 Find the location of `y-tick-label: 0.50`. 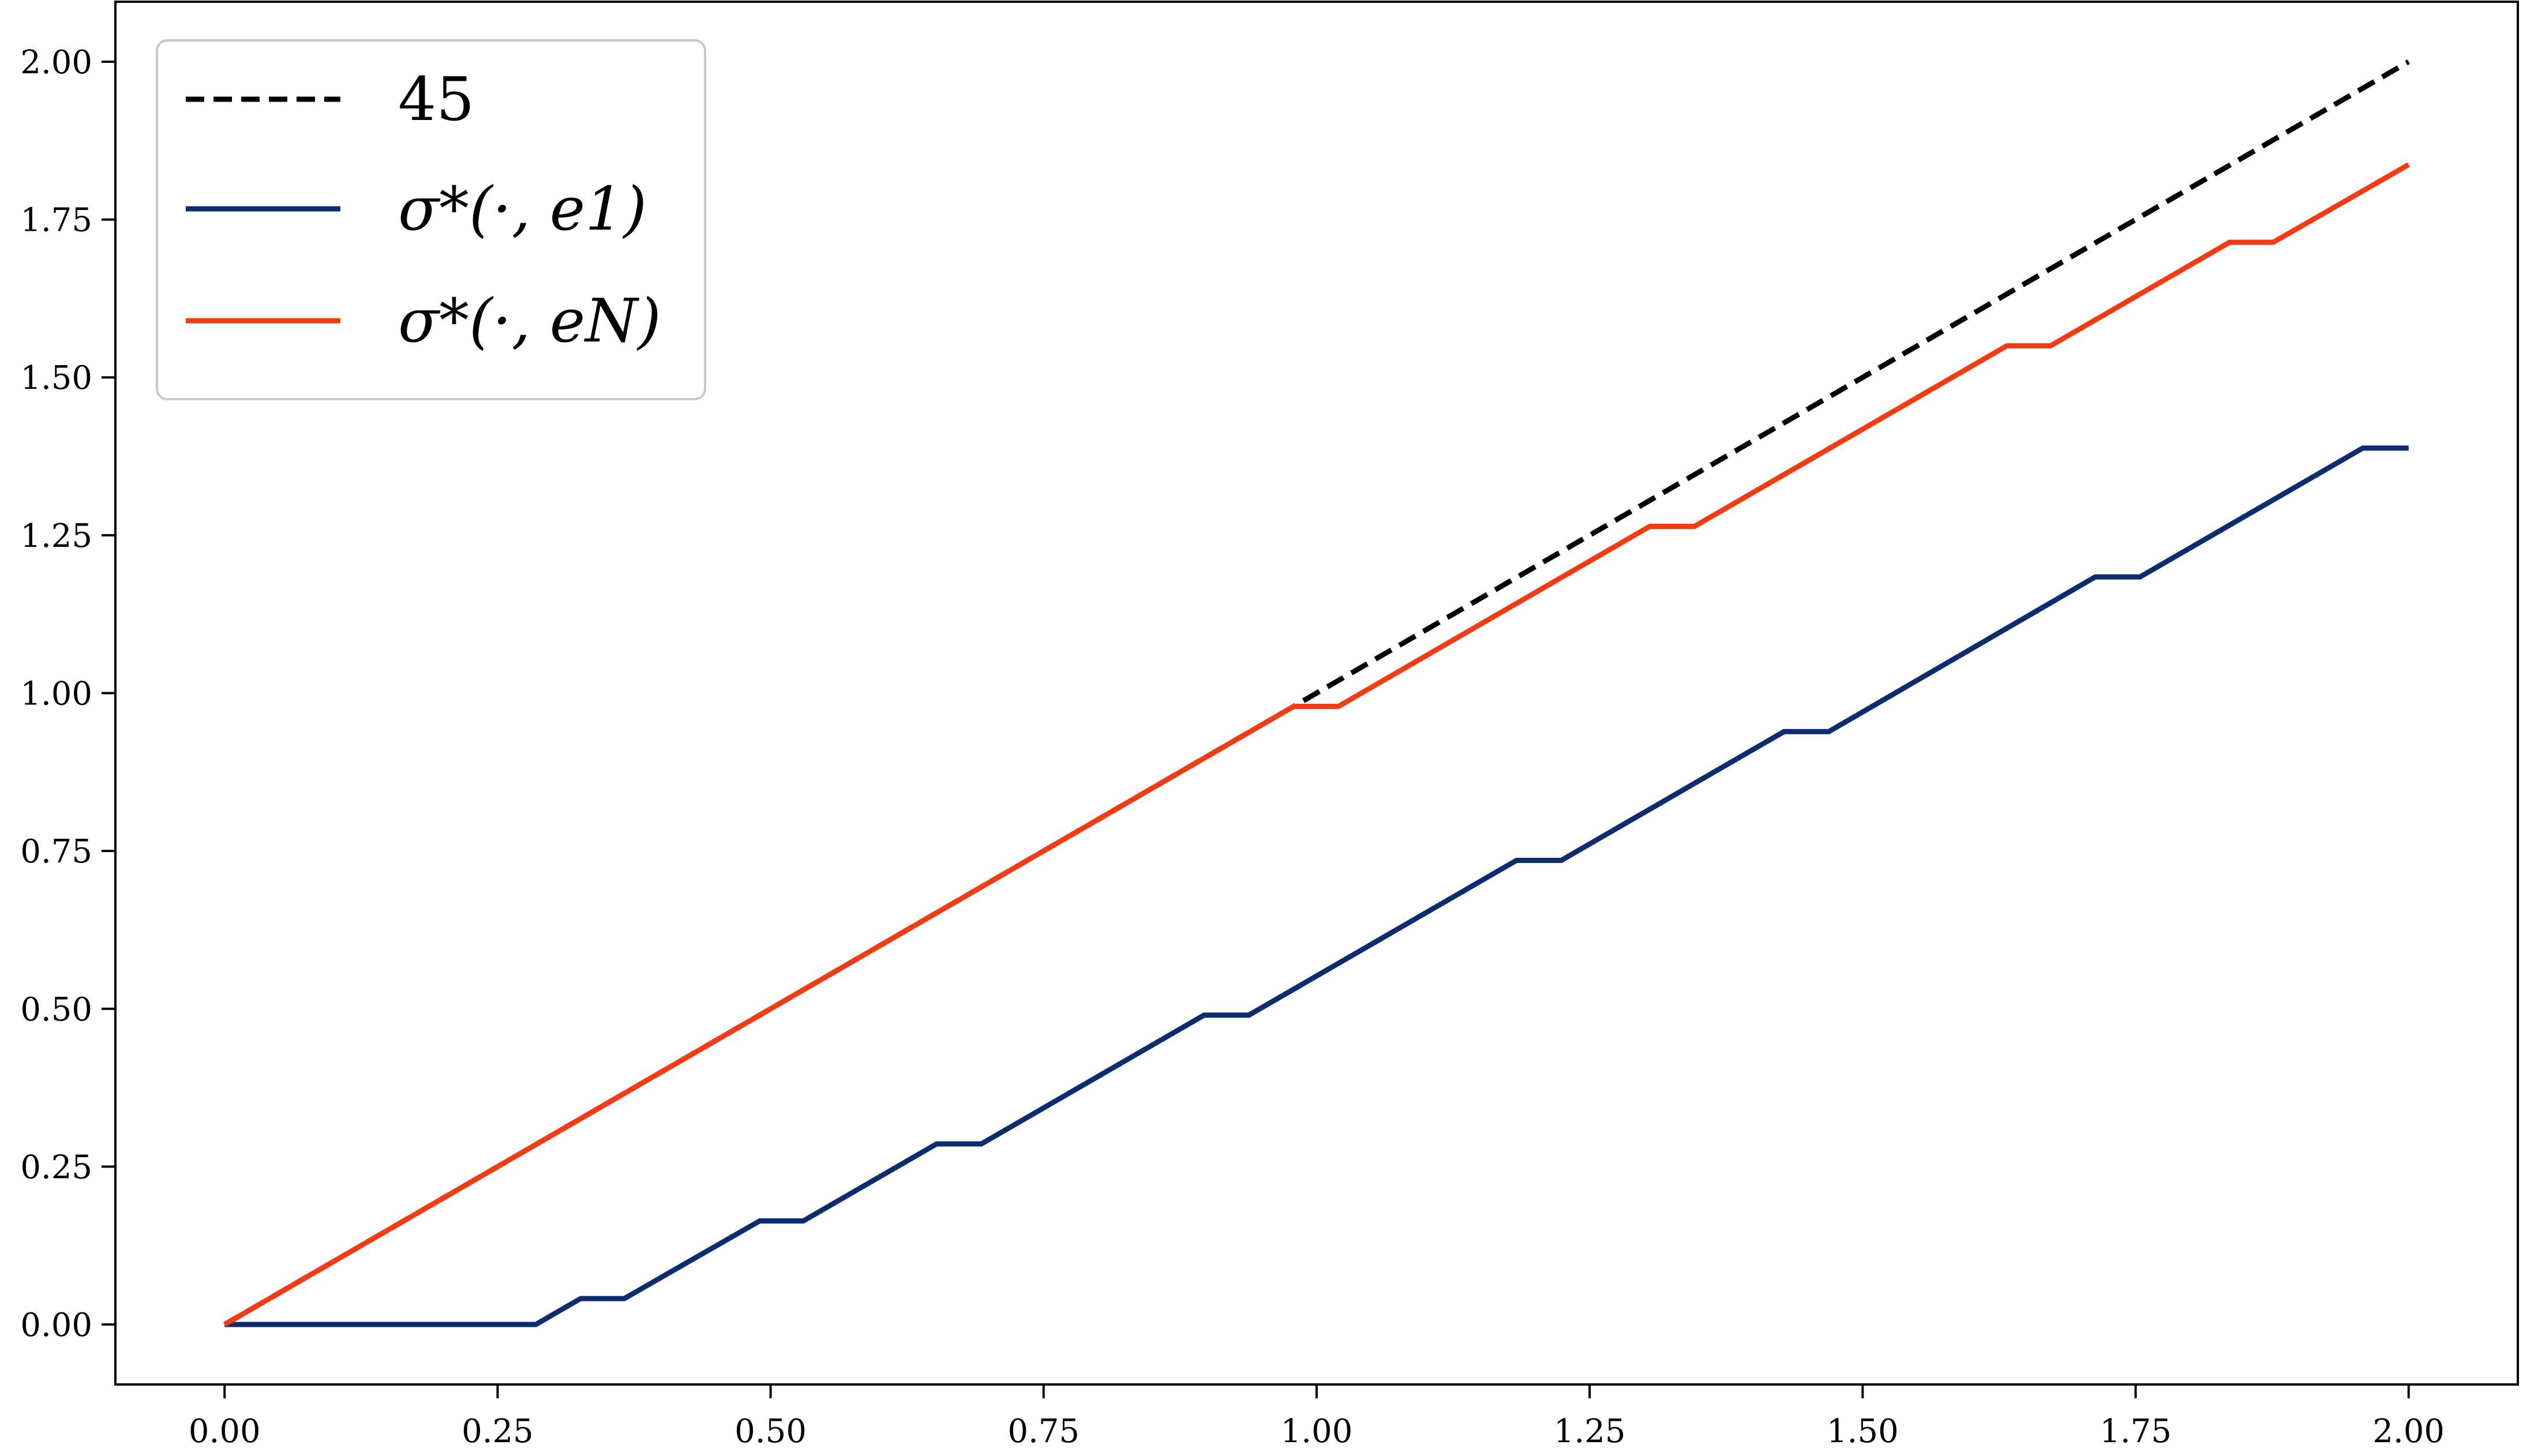

y-tick-label: 0.50 is located at coordinates (56, 1010).